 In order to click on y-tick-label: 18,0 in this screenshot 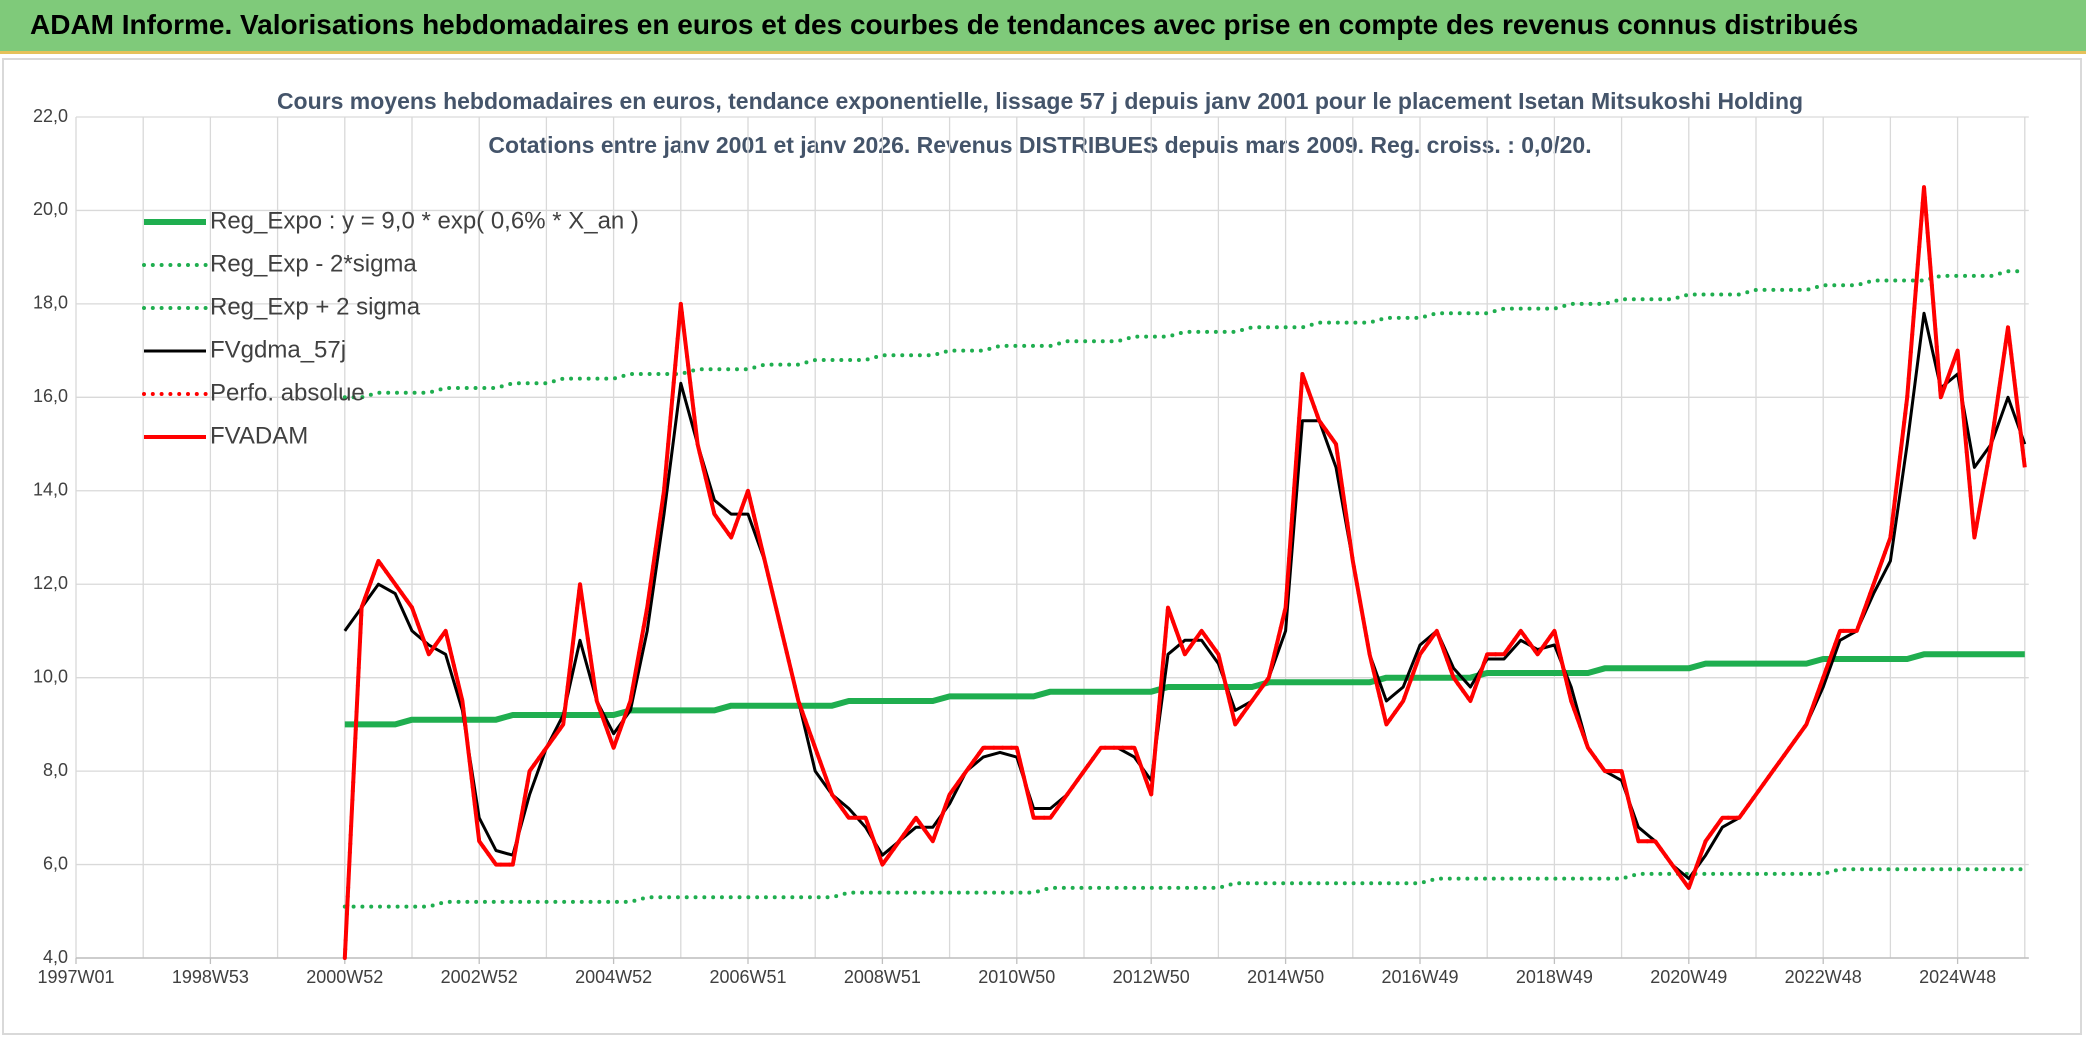, I will do `click(50, 303)`.